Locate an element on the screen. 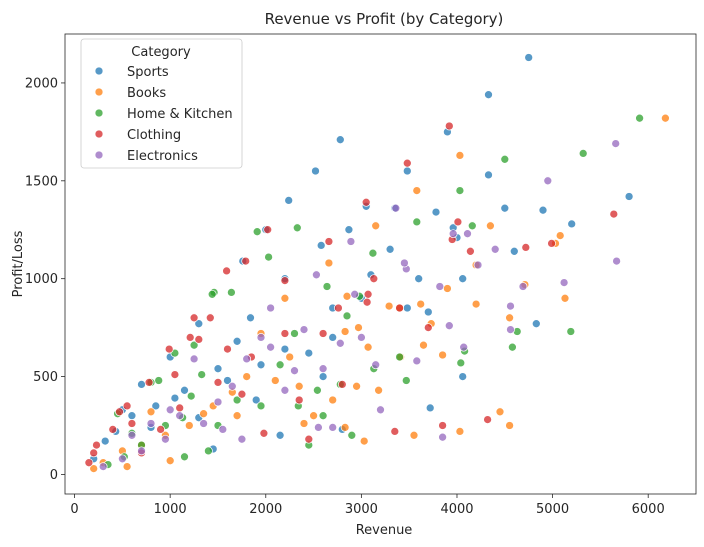 This screenshot has height=547, width=704. chart-title: Revenue vs Profit (by Category) is located at coordinates (384, 19).